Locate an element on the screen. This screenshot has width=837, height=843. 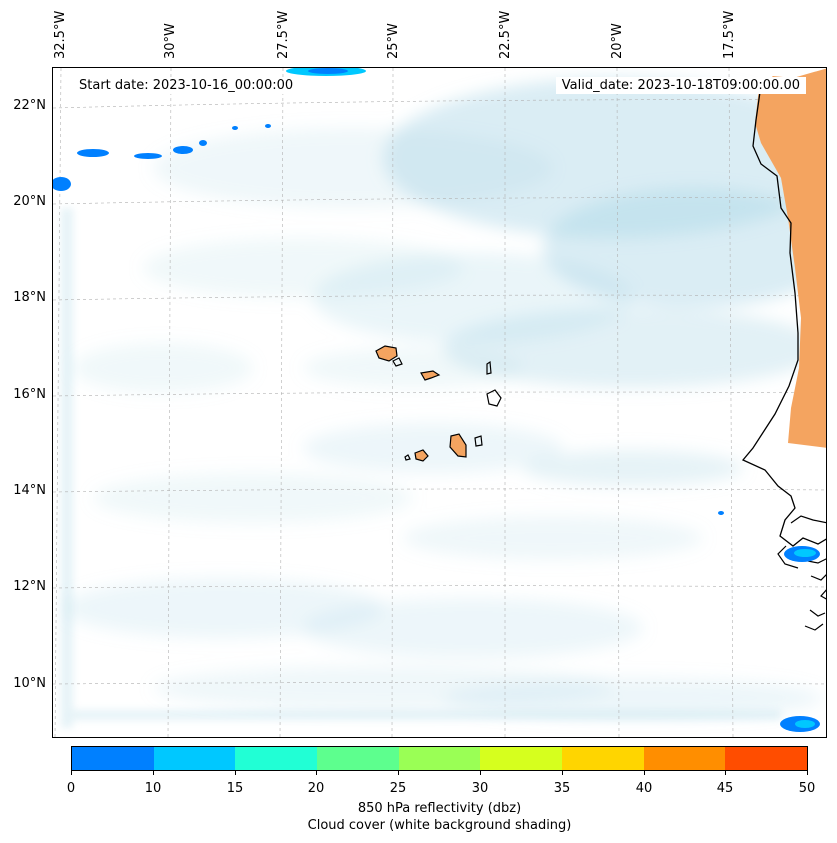
lat-label-22n: 22°N is located at coordinates (29, 105).